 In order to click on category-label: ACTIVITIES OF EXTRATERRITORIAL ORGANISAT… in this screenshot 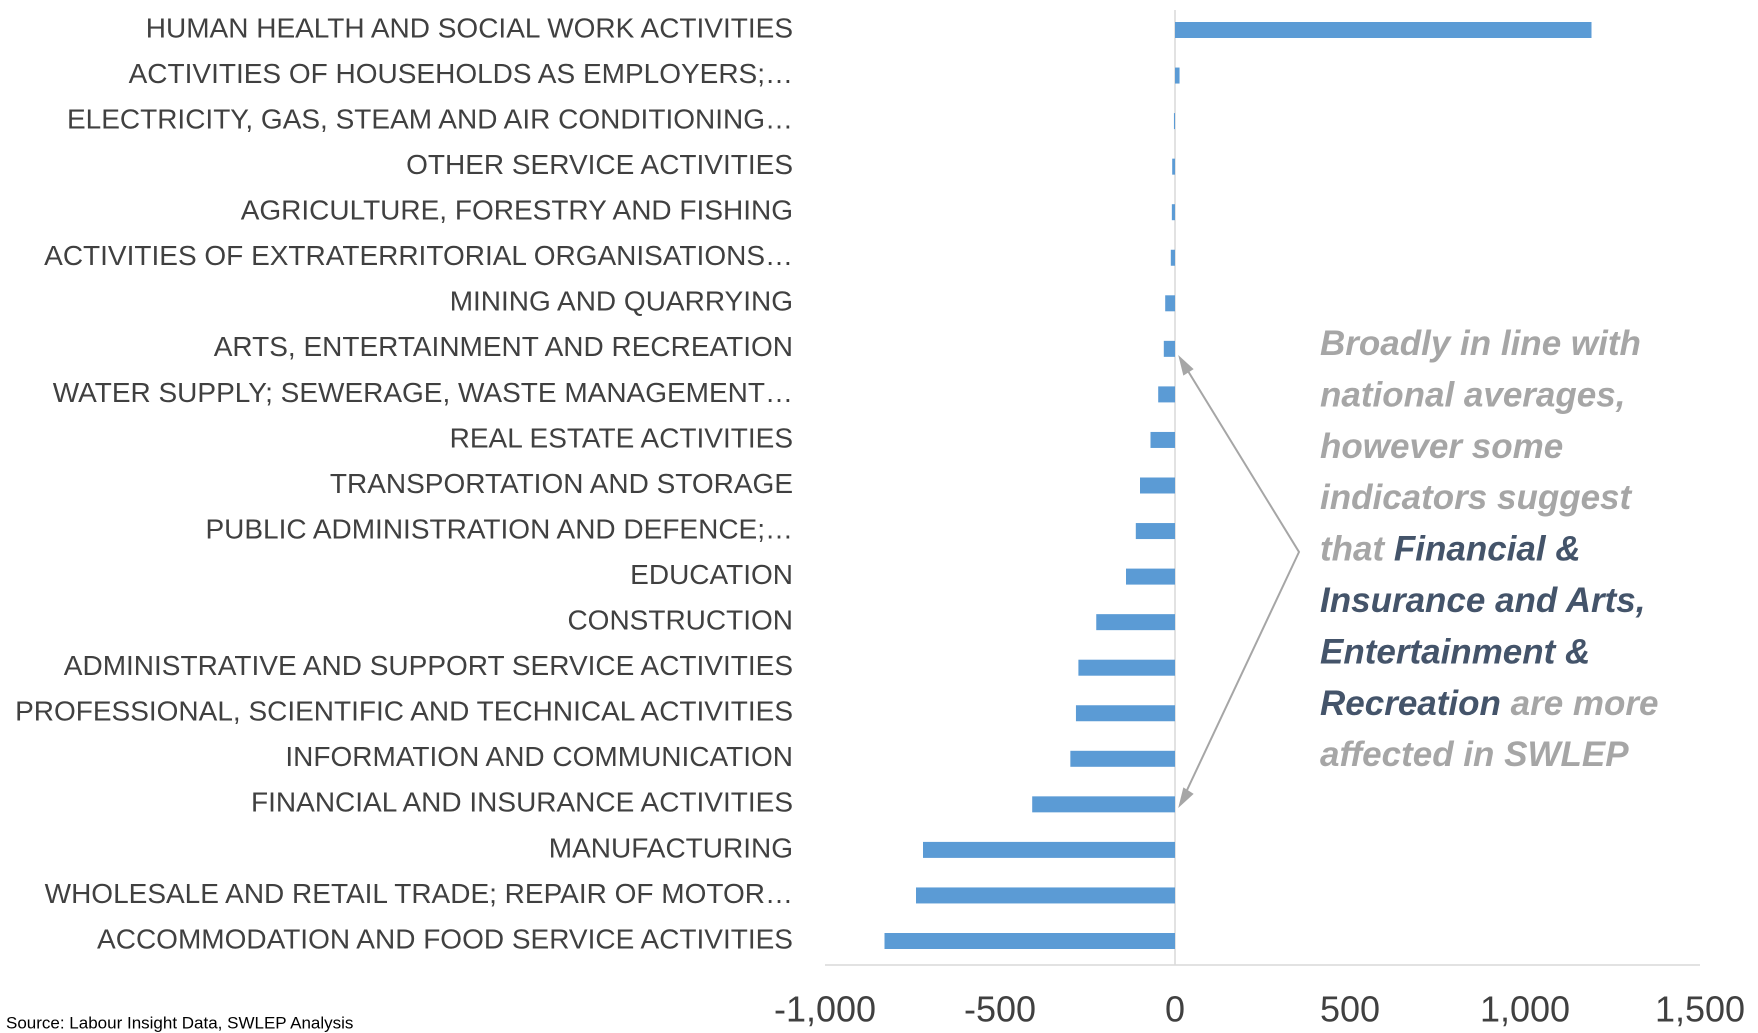, I will do `click(418, 255)`.